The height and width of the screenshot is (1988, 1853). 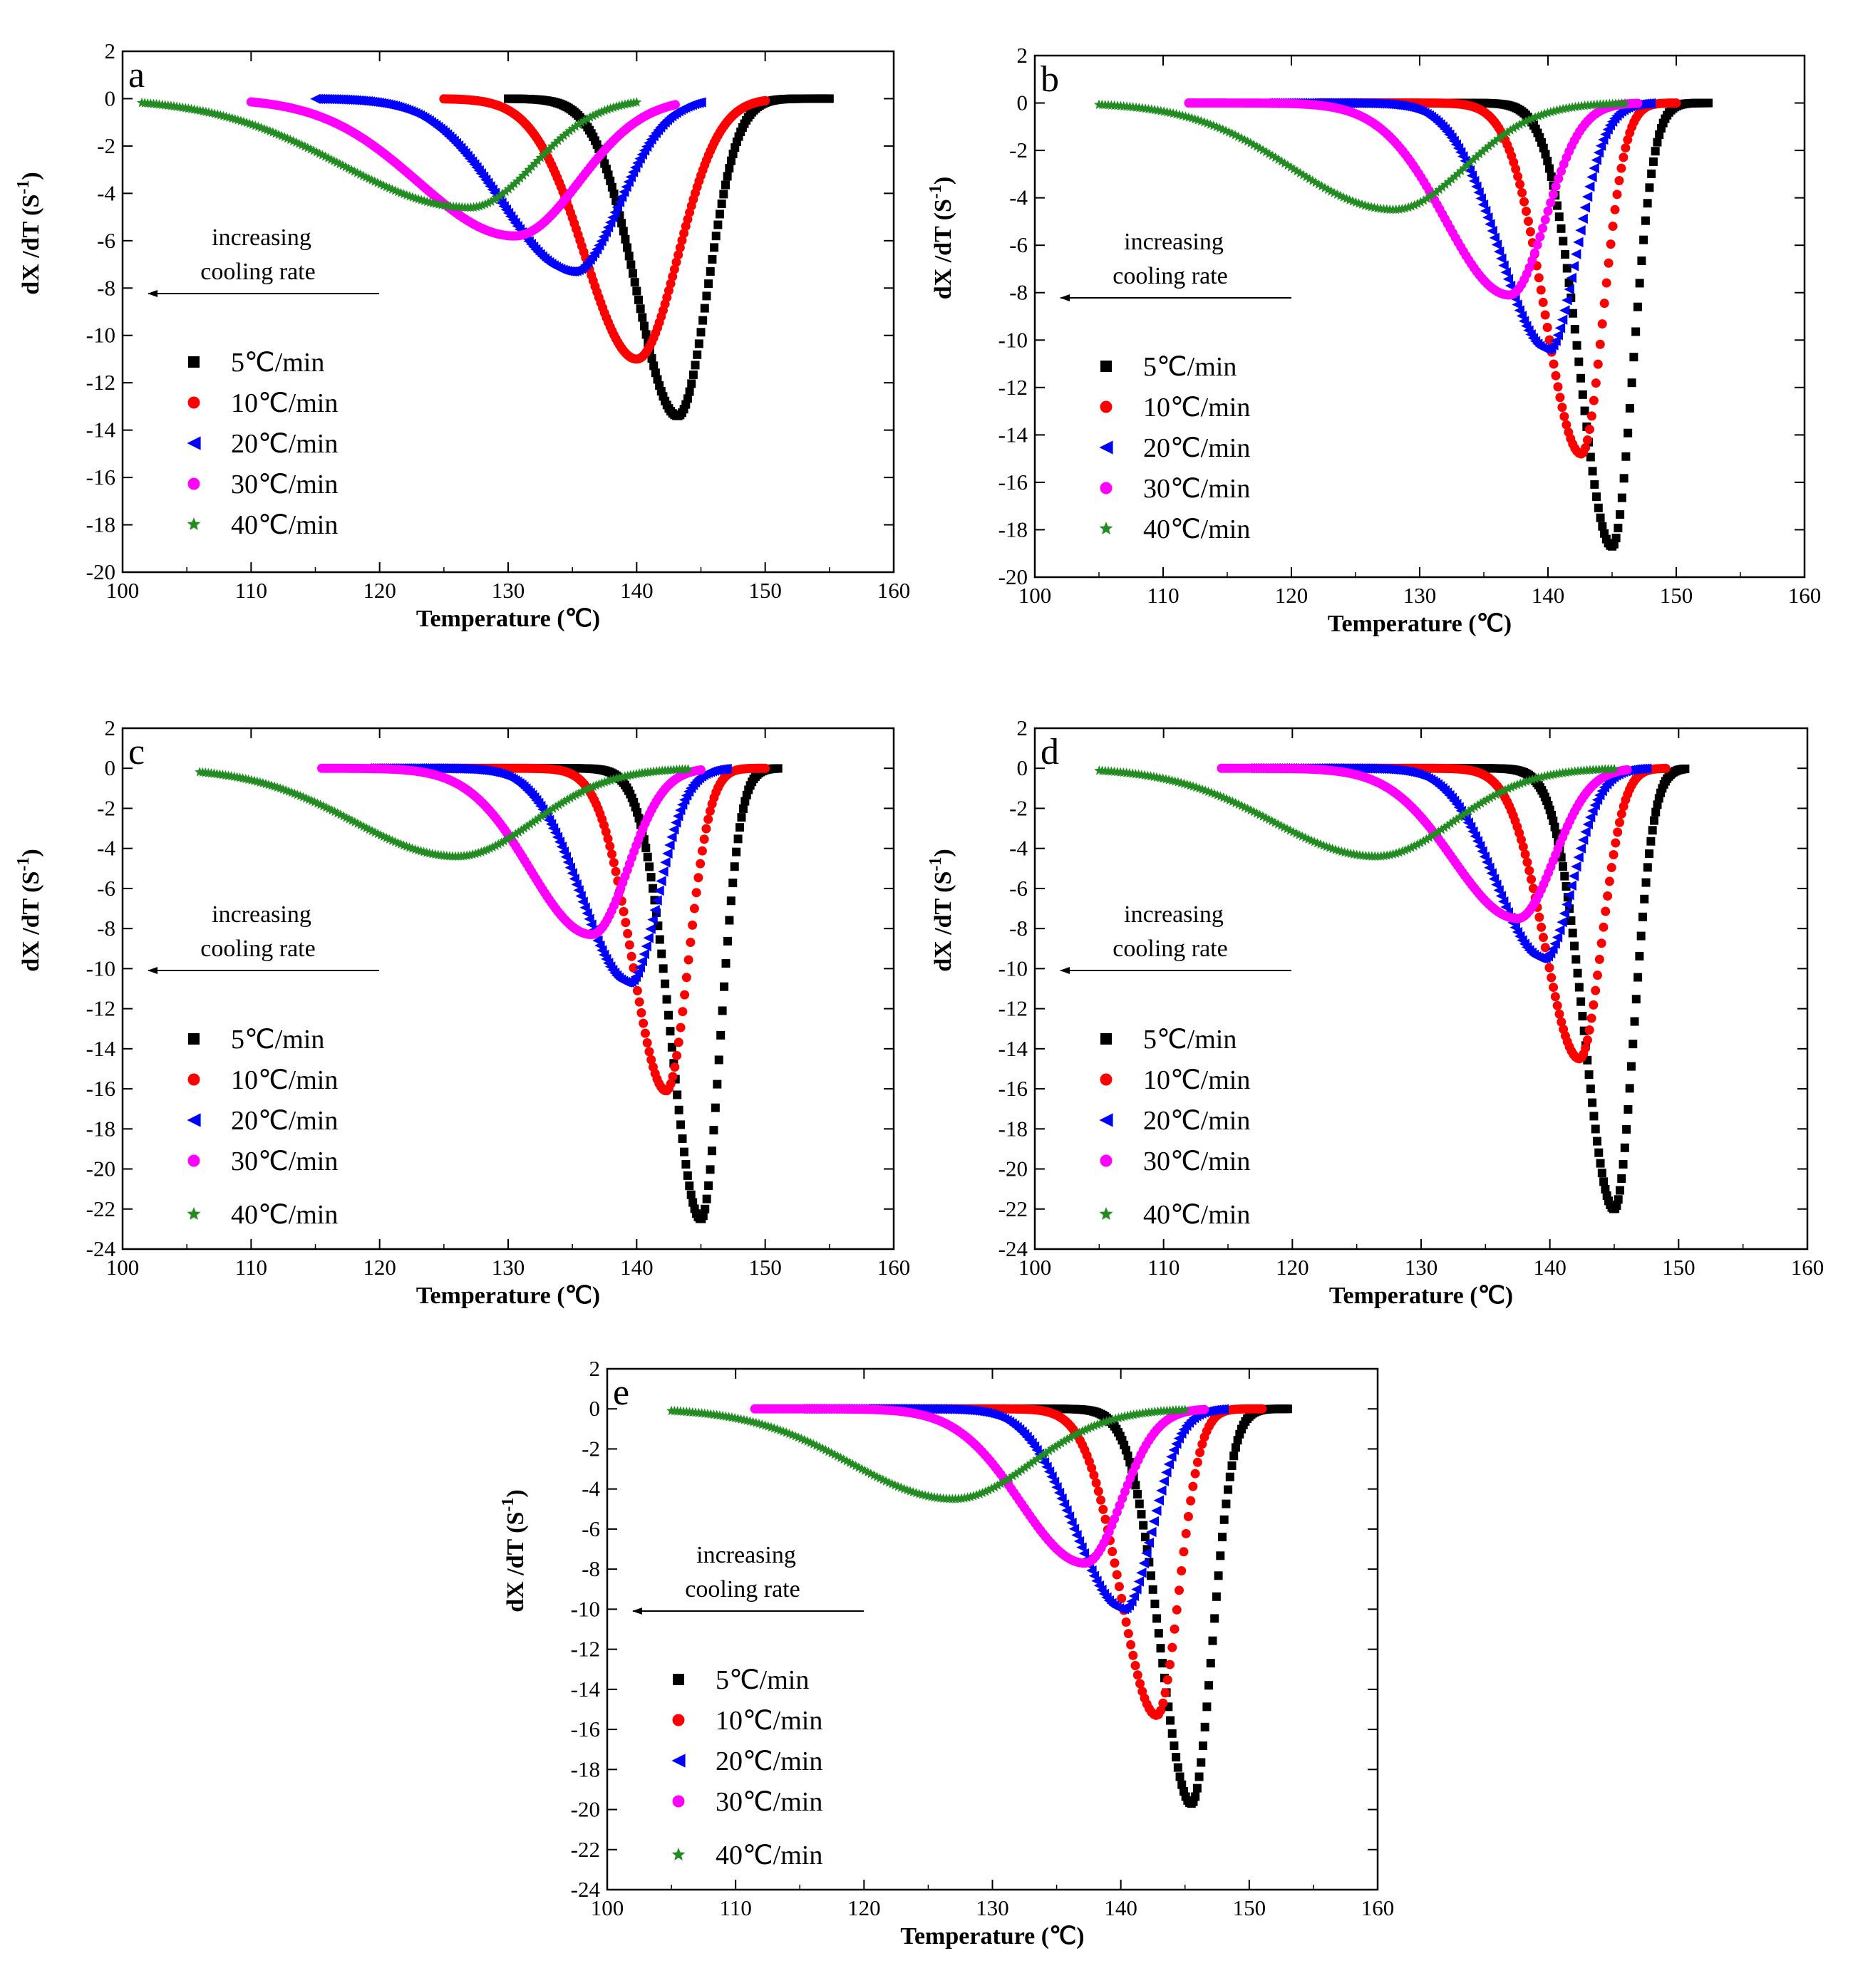 I want to click on legend-label: 20℃/min, so click(x=1196, y=448).